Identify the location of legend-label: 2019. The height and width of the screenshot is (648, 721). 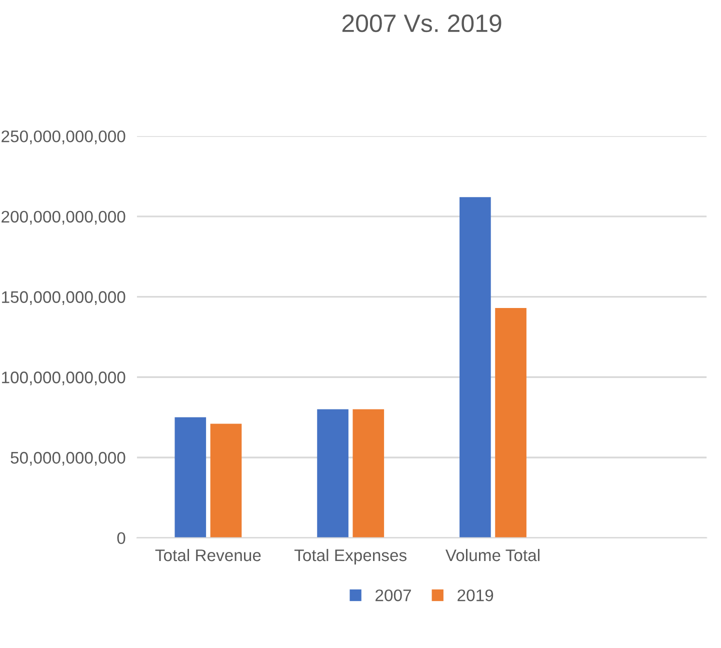
(476, 595).